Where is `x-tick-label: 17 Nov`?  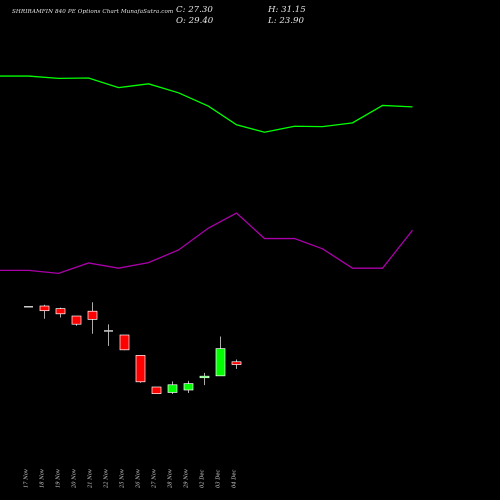 x-tick-label: 17 Nov is located at coordinates (26, 478).